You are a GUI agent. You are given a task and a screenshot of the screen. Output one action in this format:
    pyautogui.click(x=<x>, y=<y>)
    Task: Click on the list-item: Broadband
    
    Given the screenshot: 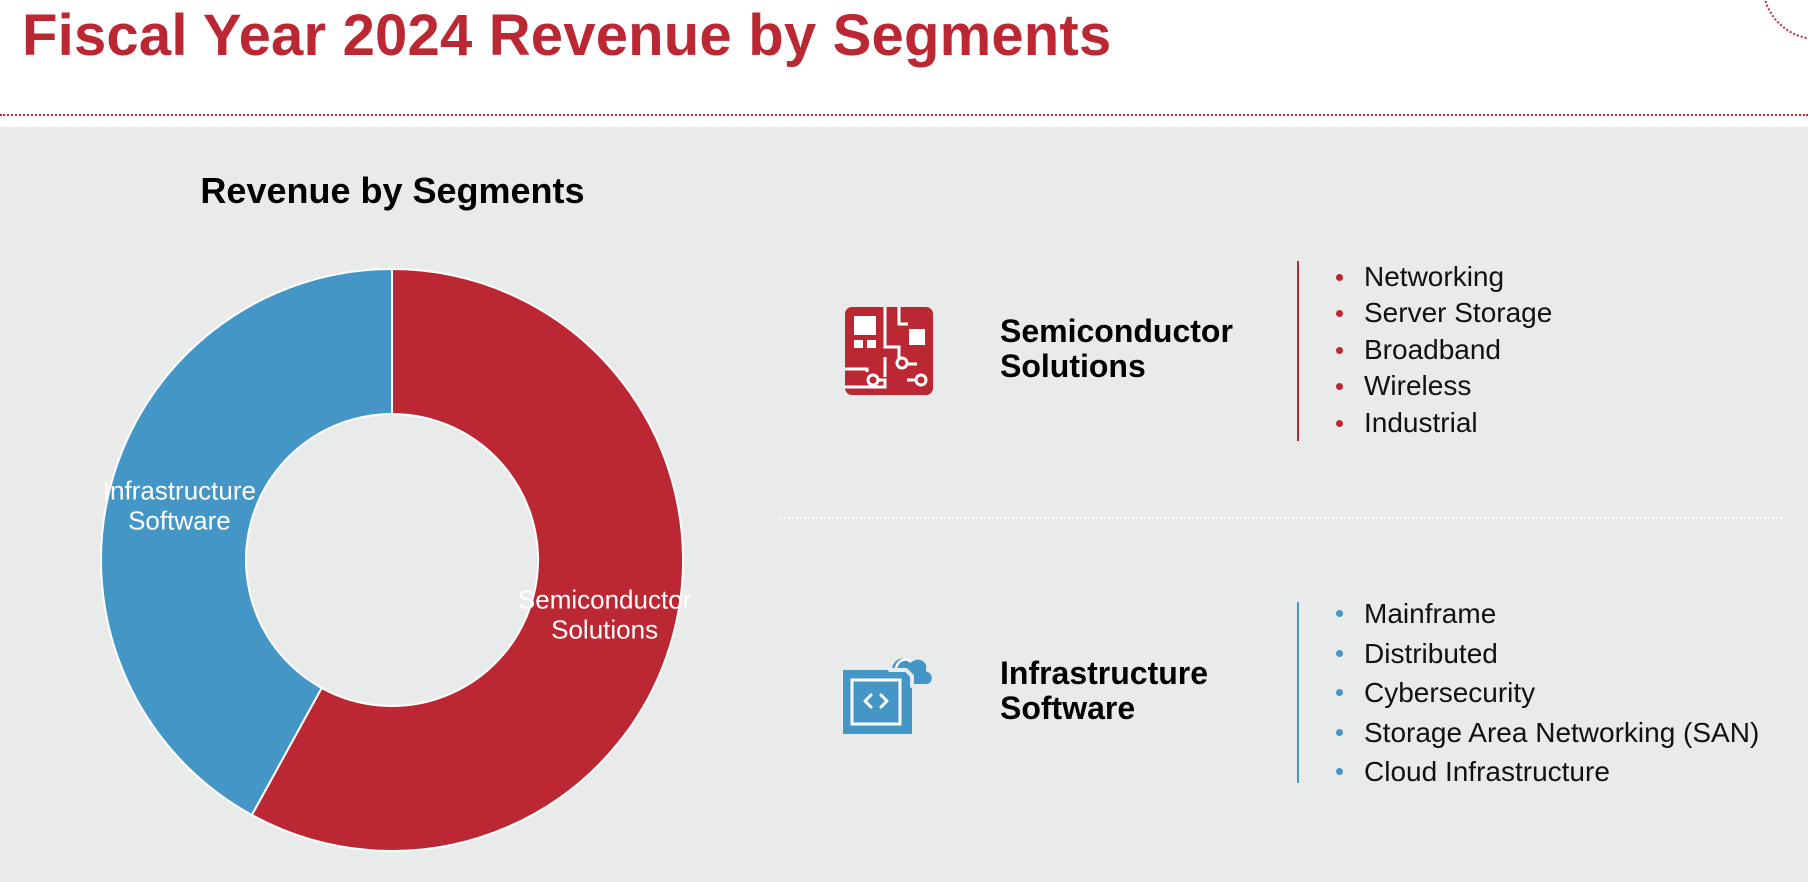 What is the action you would take?
    pyautogui.click(x=1441, y=350)
    